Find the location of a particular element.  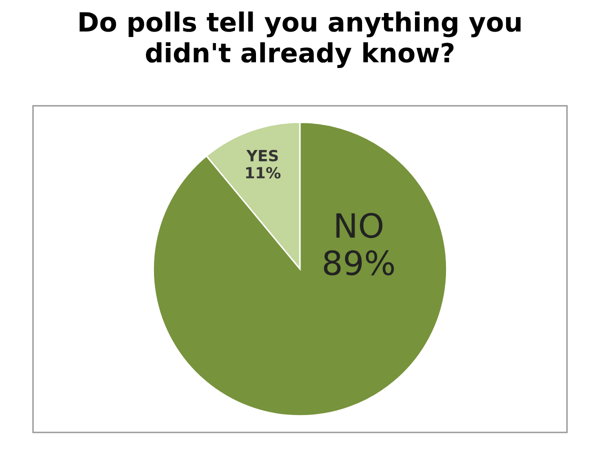

chart-title: Do polls tell you anything you didn't already know? is located at coordinates (300, 40).